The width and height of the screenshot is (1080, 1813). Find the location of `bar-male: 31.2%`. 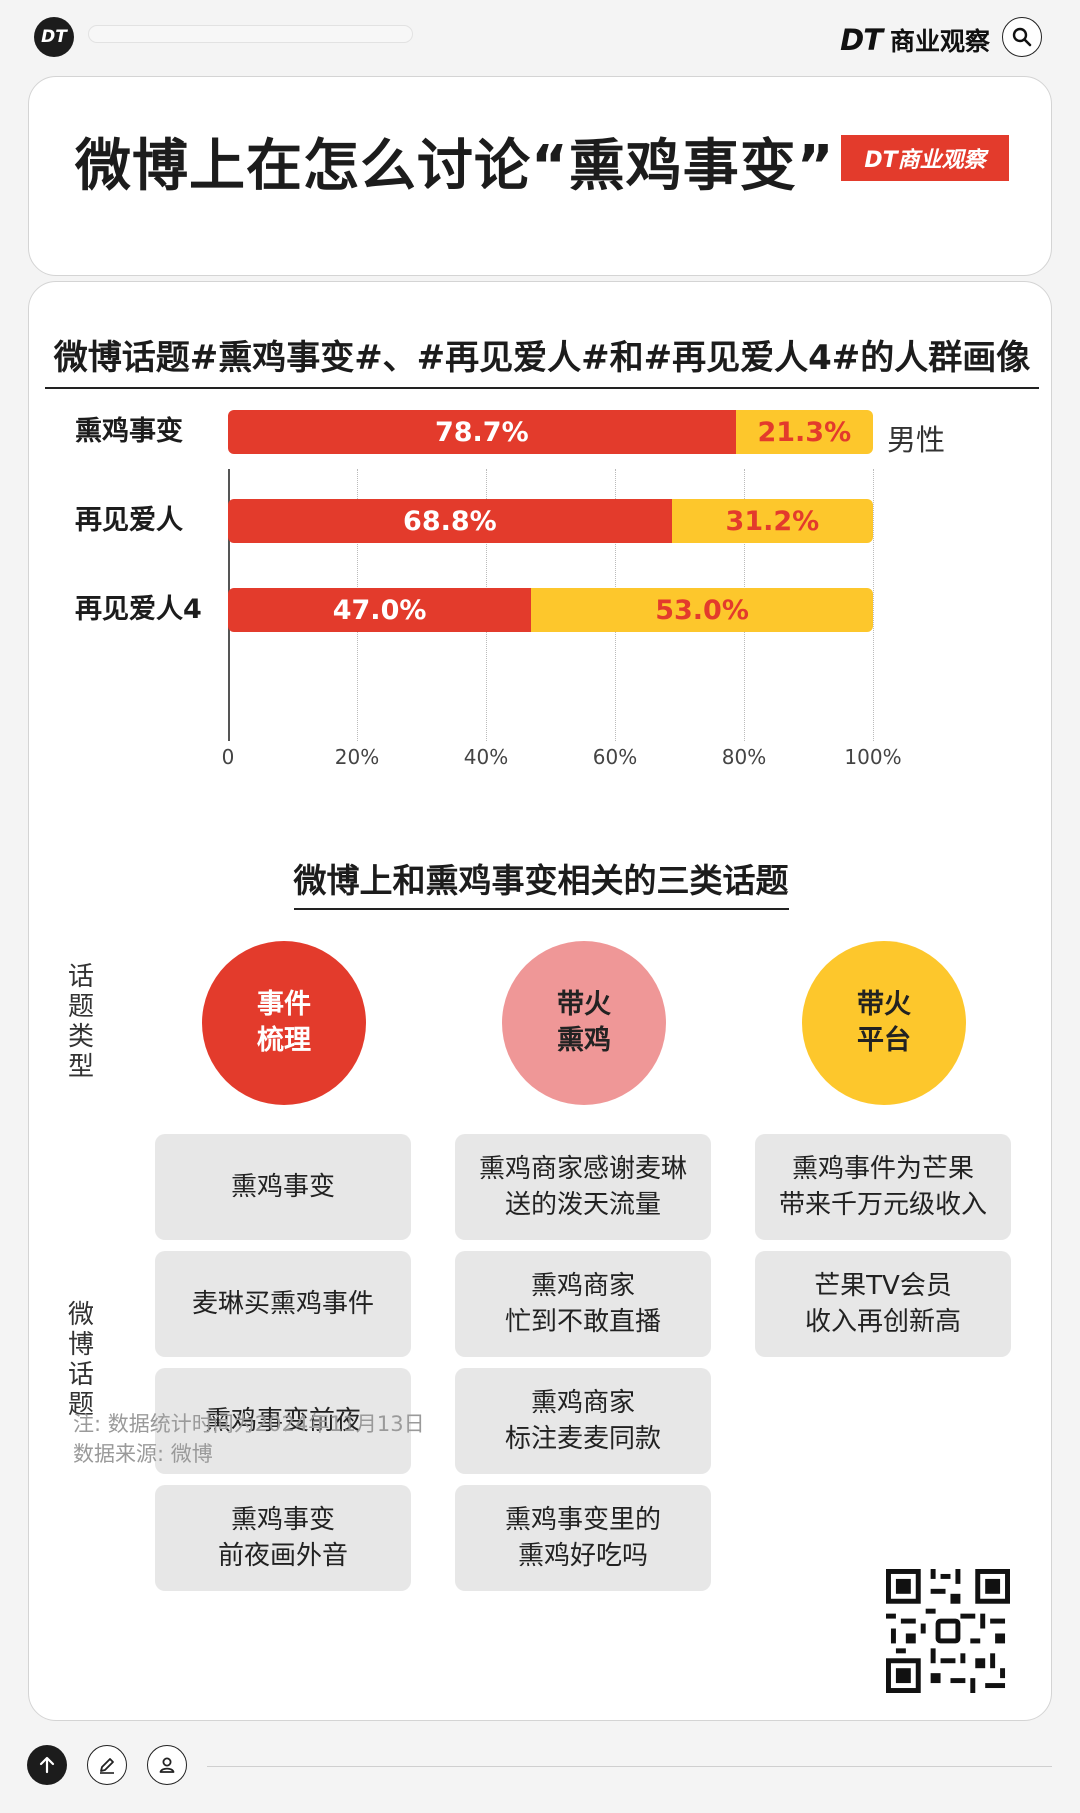

bar-male: 31.2% is located at coordinates (772, 521).